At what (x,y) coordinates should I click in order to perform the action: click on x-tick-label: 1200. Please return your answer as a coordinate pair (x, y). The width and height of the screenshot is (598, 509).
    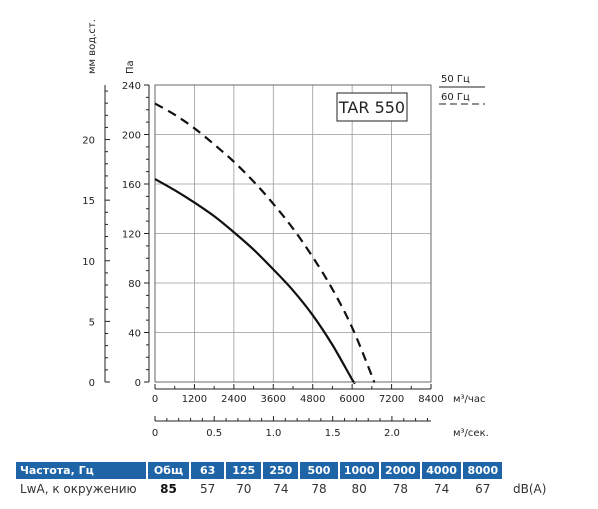
    Looking at the image, I should click on (194, 399).